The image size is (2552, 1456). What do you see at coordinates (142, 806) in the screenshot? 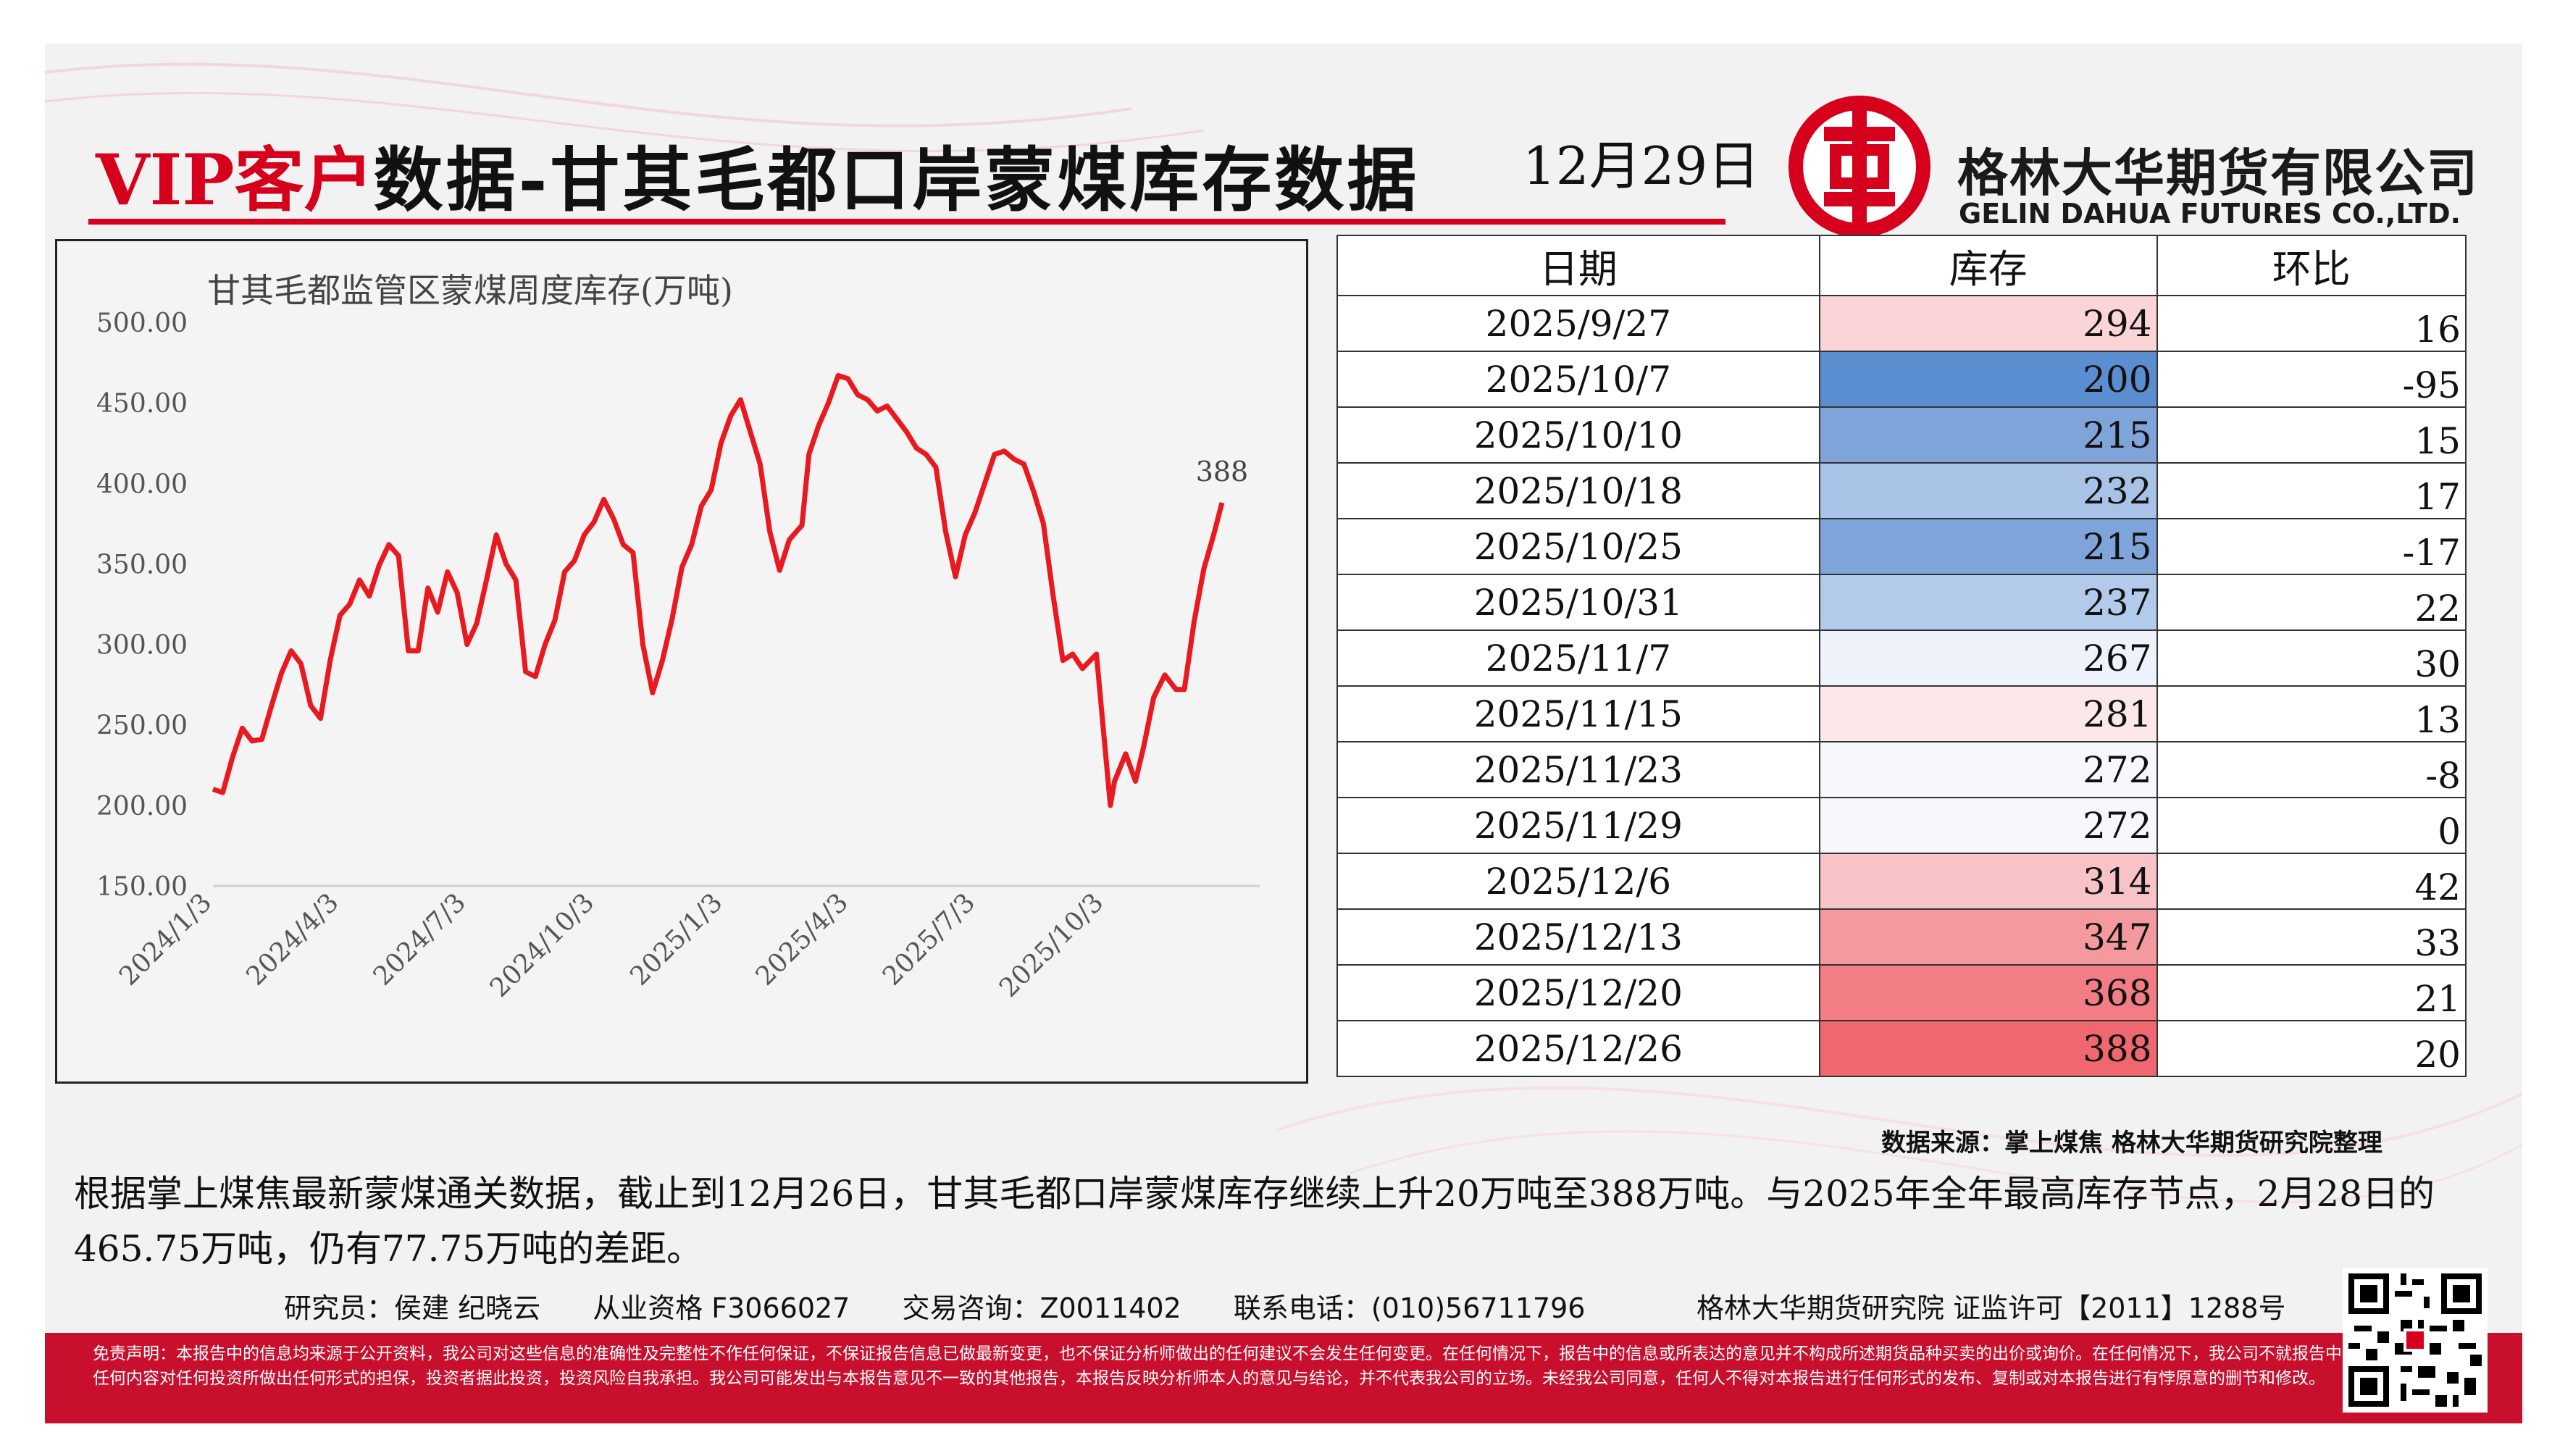
I see `y-tick-label: 200.00` at bounding box center [142, 806].